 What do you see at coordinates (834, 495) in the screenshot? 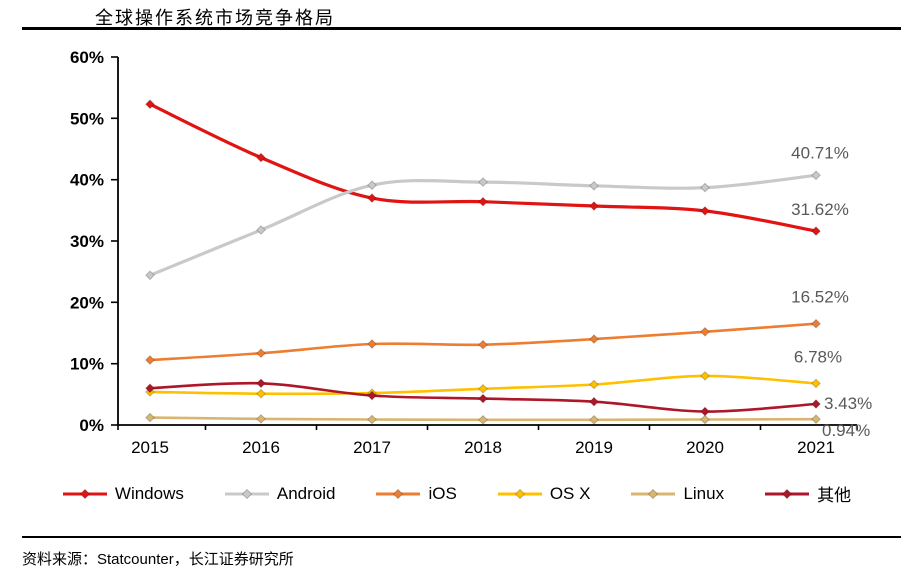
I see `legend-label-other: 其他` at bounding box center [834, 495].